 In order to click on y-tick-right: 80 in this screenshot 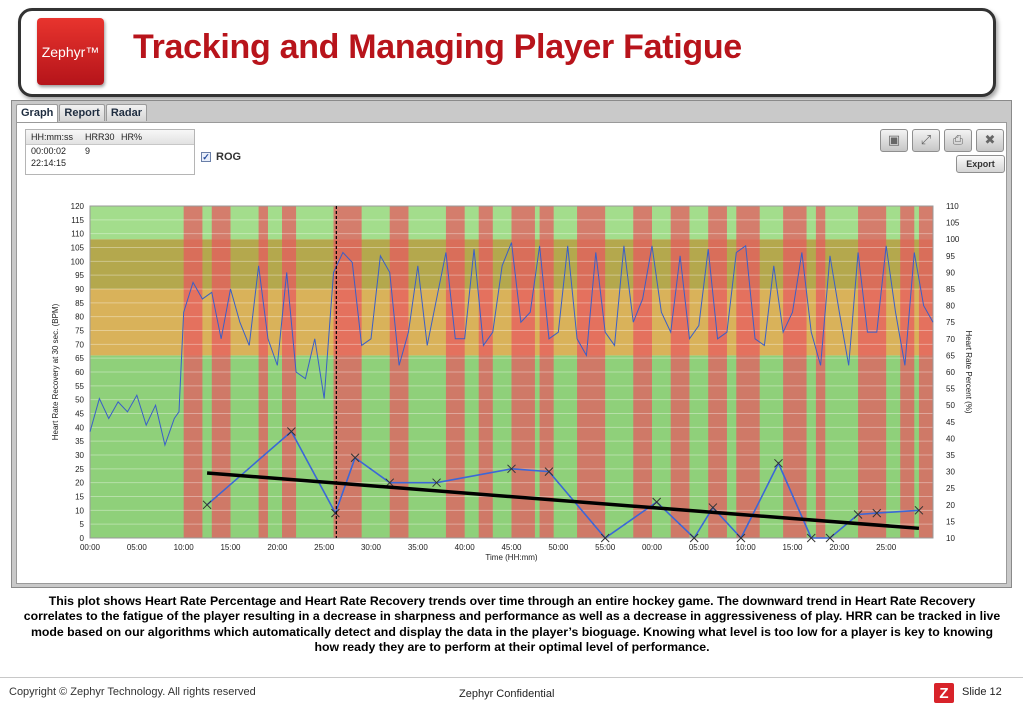, I will do `click(950, 306)`.